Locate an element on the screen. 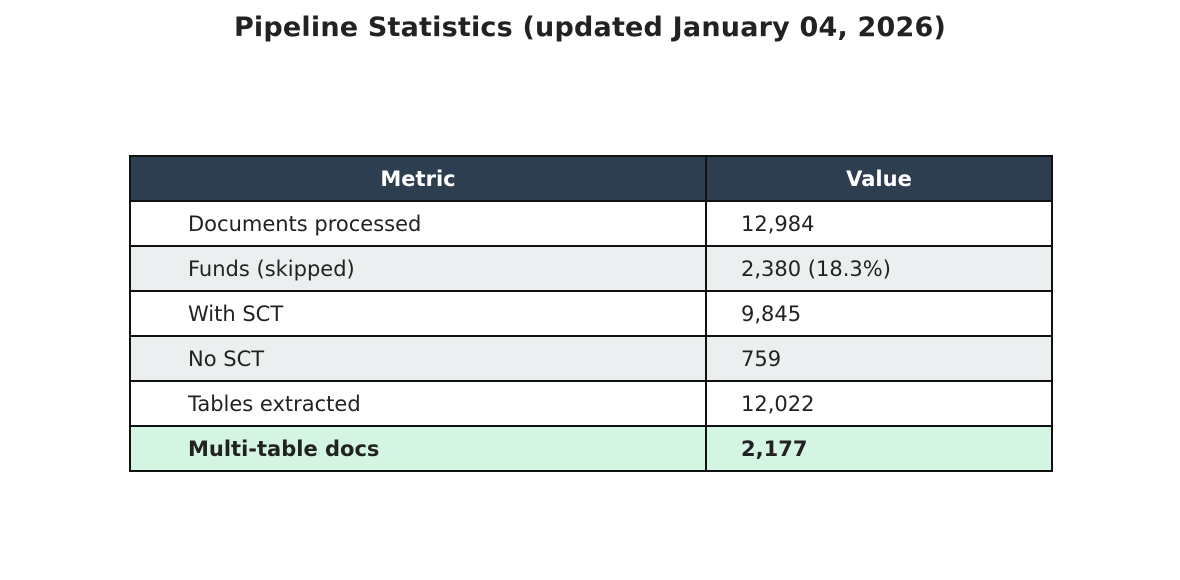  table-row-highlight: Multi-table docs 2,177 is located at coordinates (591, 448).